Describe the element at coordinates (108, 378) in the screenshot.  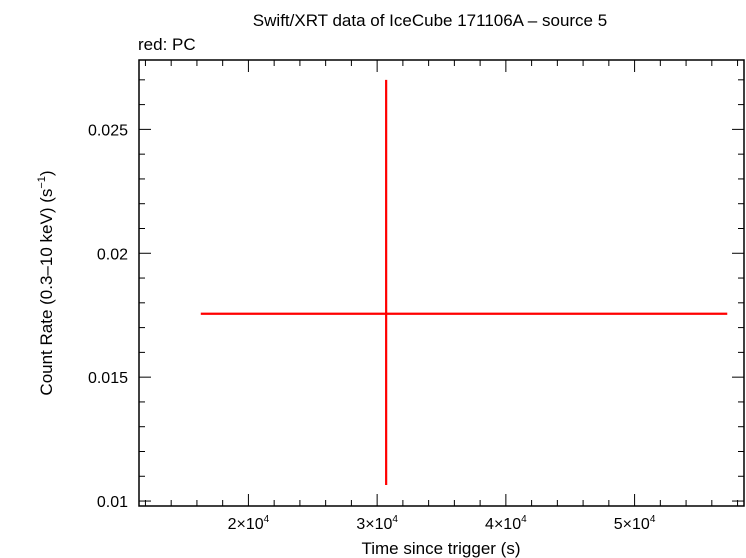
I see `y-tick-label: 0.015` at that location.